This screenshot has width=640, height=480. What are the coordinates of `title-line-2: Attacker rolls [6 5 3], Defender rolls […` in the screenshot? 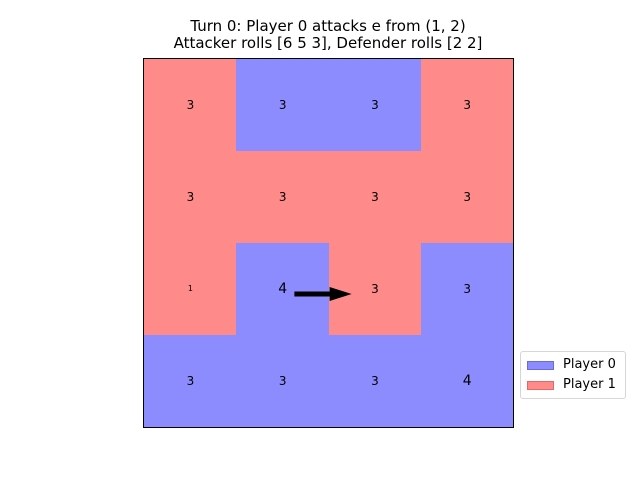 It's located at (328, 43).